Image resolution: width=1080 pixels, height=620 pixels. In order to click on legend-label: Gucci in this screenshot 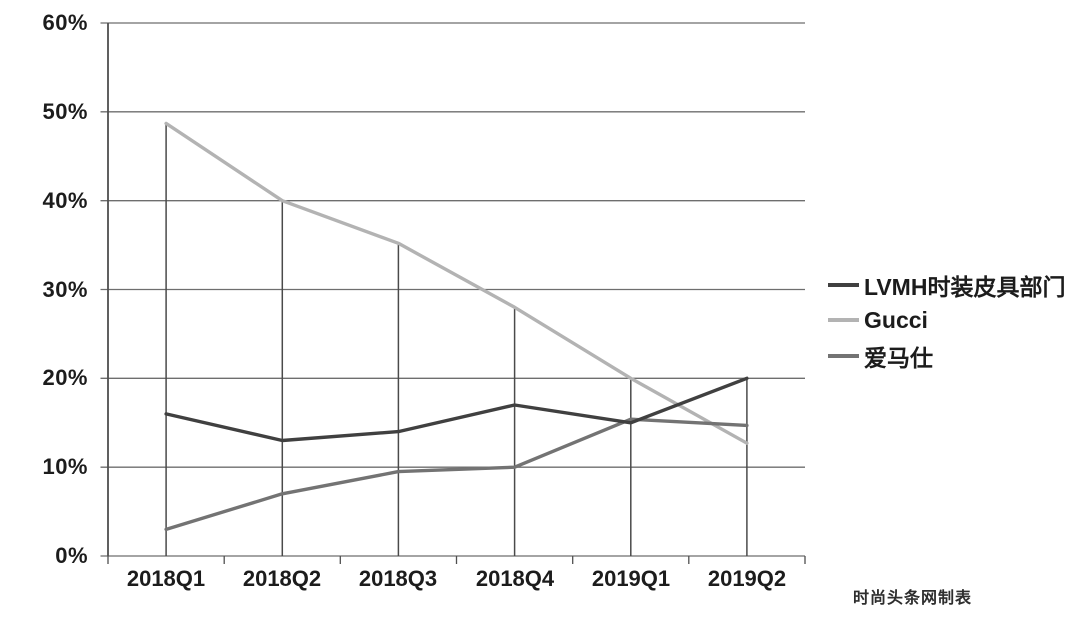, I will do `click(896, 319)`.